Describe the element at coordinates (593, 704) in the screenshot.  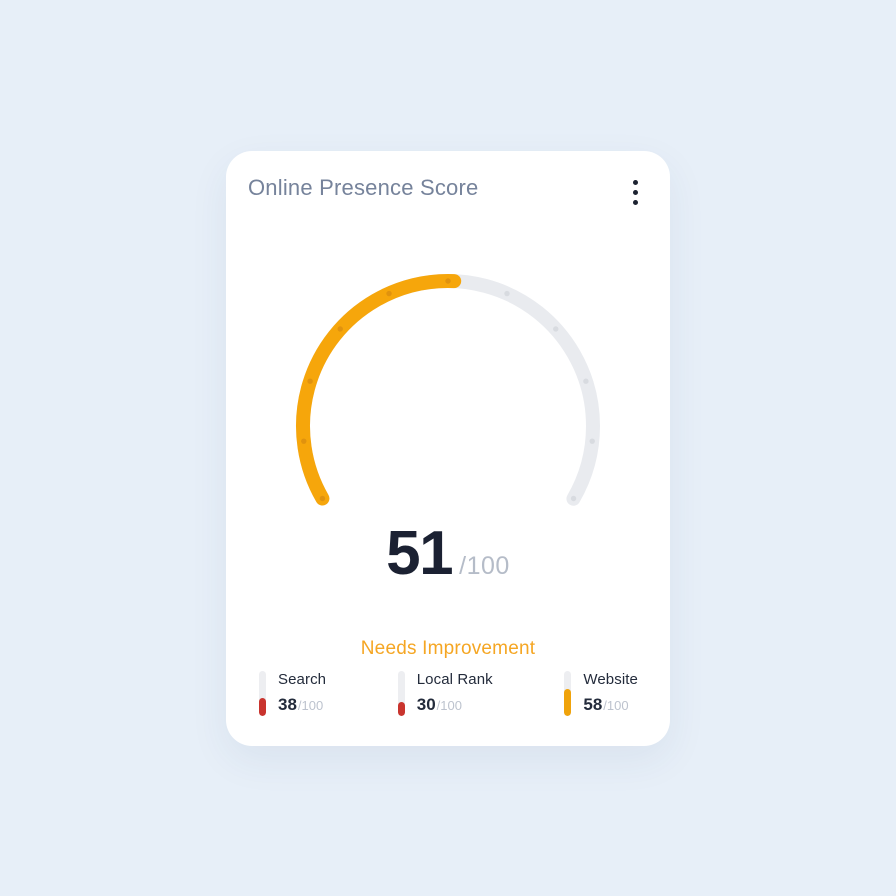
I see `metric-value-website: 58` at that location.